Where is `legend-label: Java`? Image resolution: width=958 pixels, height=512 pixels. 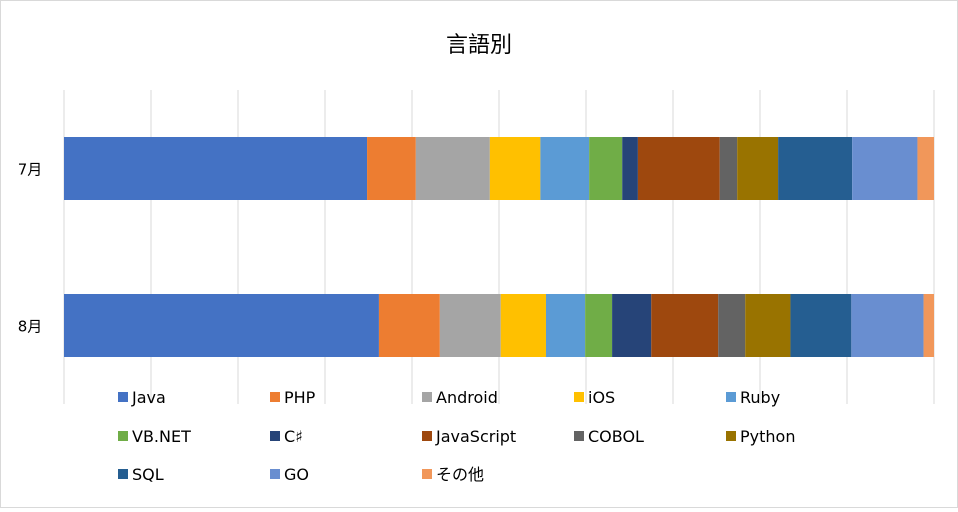 legend-label: Java is located at coordinates (148, 397).